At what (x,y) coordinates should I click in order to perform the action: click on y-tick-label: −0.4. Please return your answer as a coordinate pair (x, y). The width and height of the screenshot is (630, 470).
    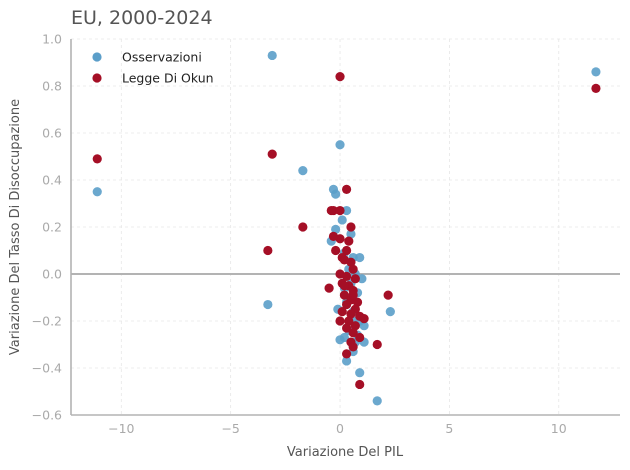
    Looking at the image, I should click on (47, 368).